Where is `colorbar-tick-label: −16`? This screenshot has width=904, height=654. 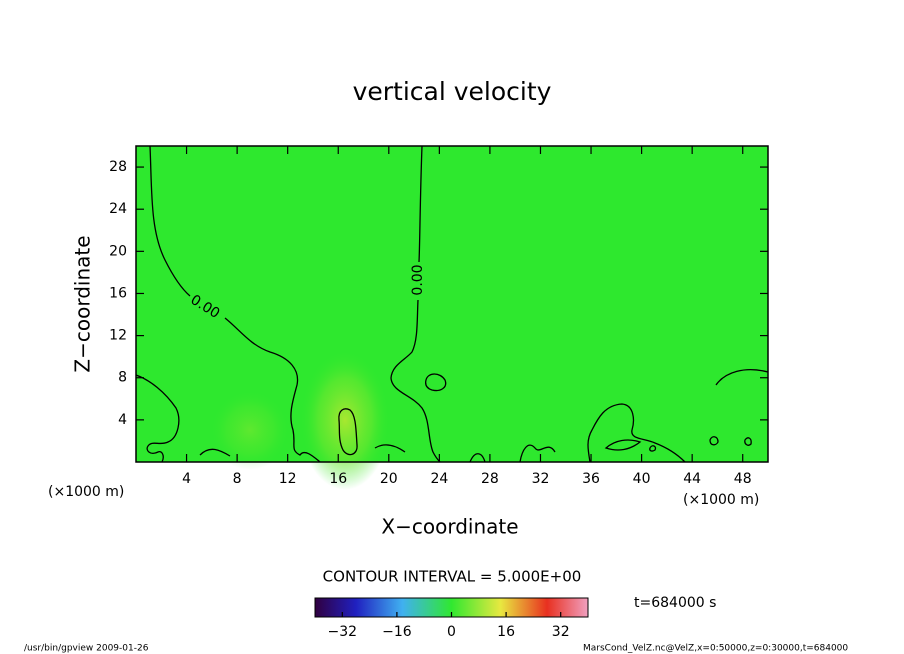 colorbar-tick-label: −16 is located at coordinates (397, 632).